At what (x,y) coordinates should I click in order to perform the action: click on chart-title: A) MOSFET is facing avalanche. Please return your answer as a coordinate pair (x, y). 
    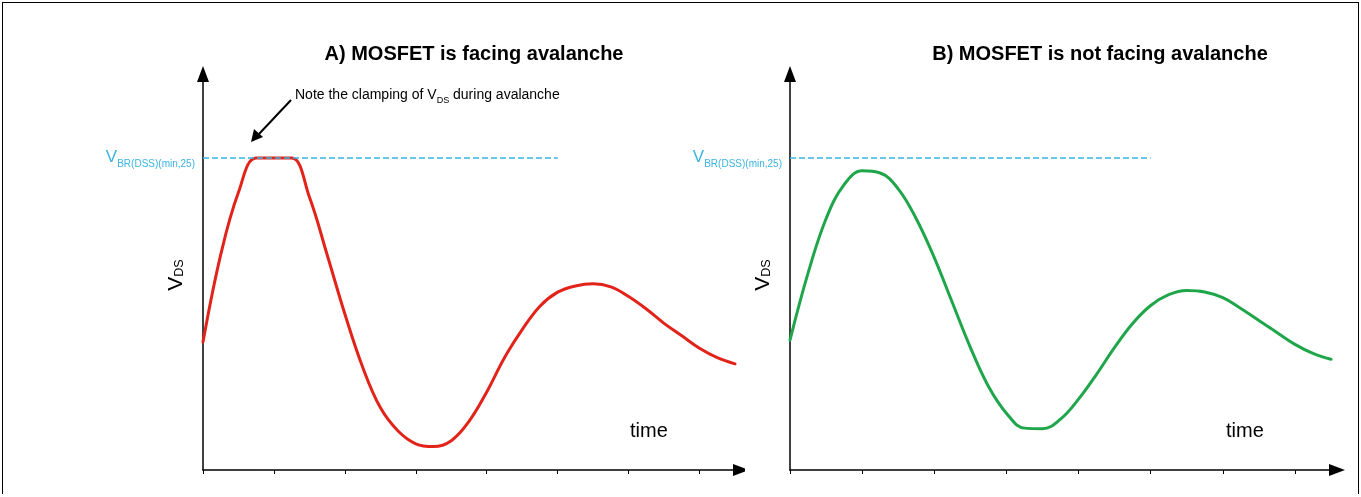
    Looking at the image, I should click on (474, 53).